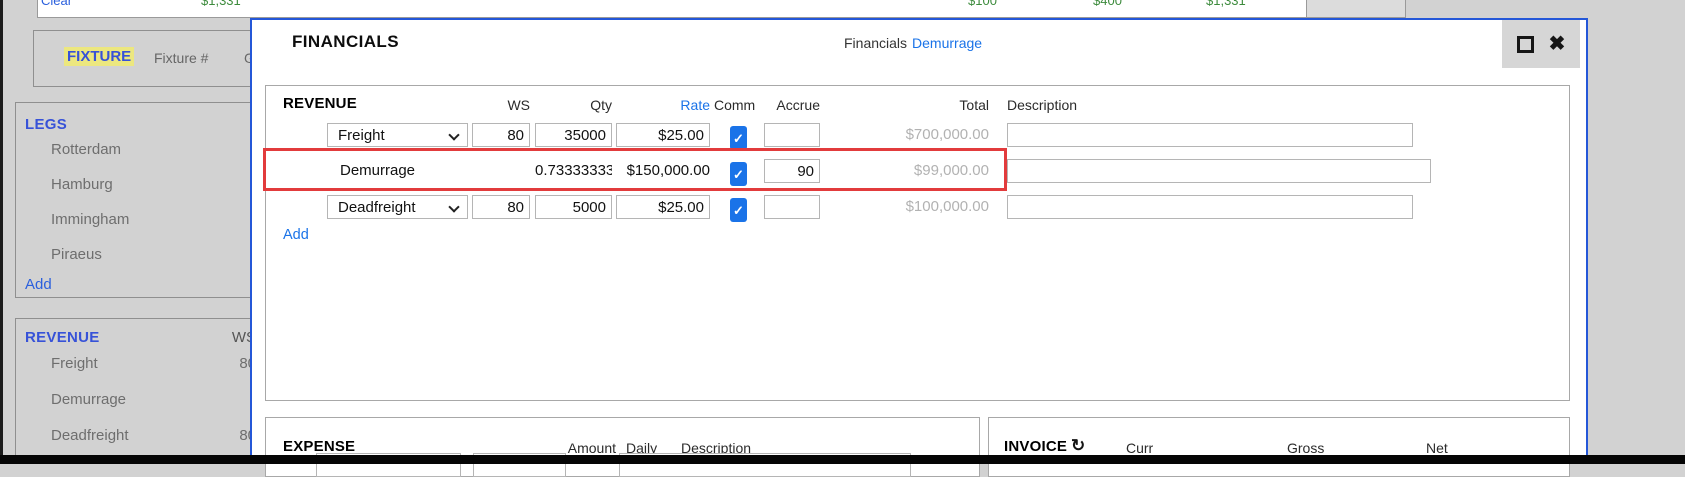  What do you see at coordinates (345, 41) in the screenshot?
I see `modal-title: FINANCIALS` at bounding box center [345, 41].